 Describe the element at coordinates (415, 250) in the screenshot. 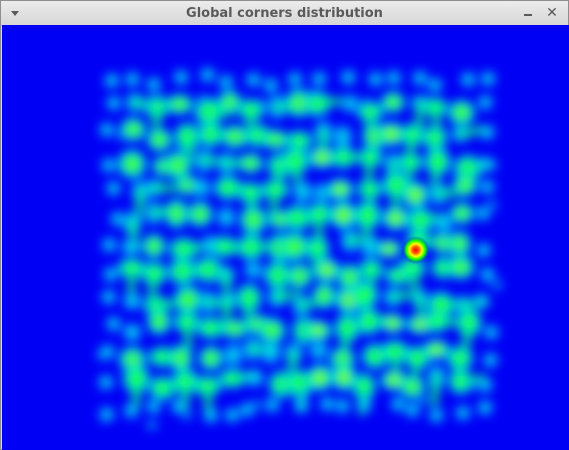

I see `heatmap-peak` at that location.